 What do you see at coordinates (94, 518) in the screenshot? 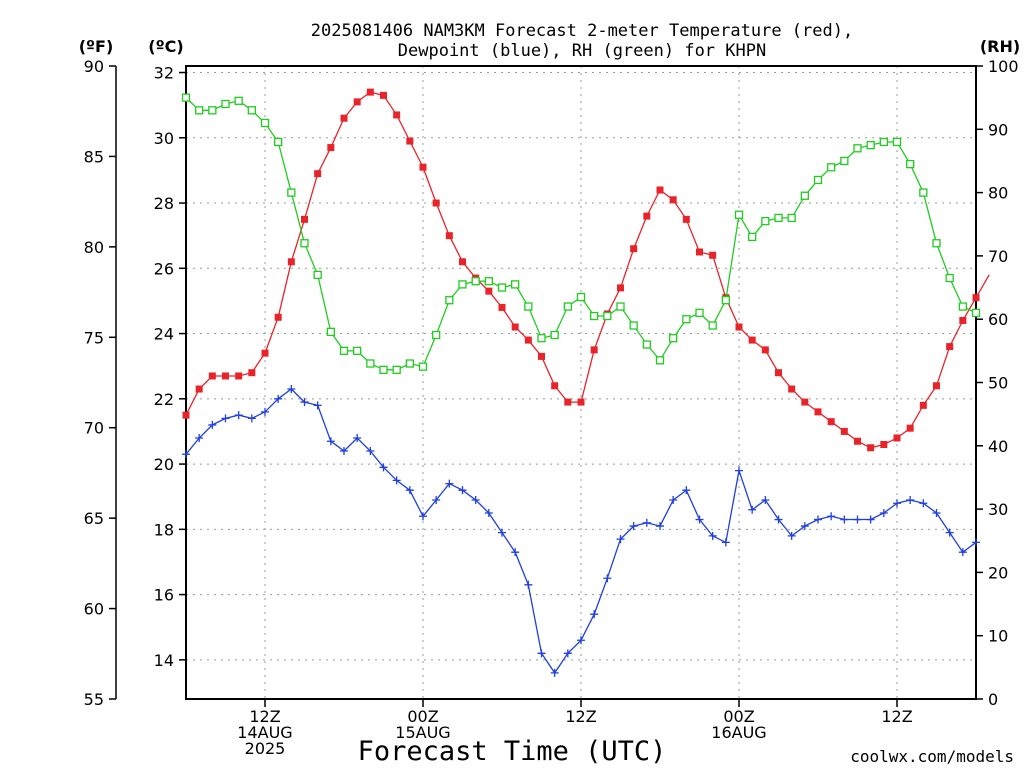
I see `fahrenheit-tick-label: 65` at bounding box center [94, 518].